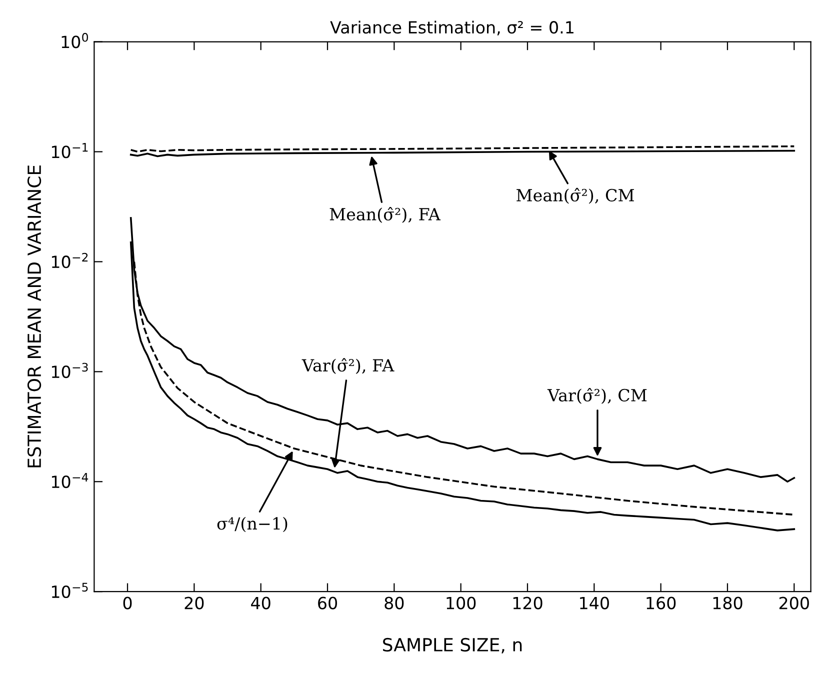 This screenshot has width=819, height=696. I want to click on x-tick-label: 40, so click(260, 603).